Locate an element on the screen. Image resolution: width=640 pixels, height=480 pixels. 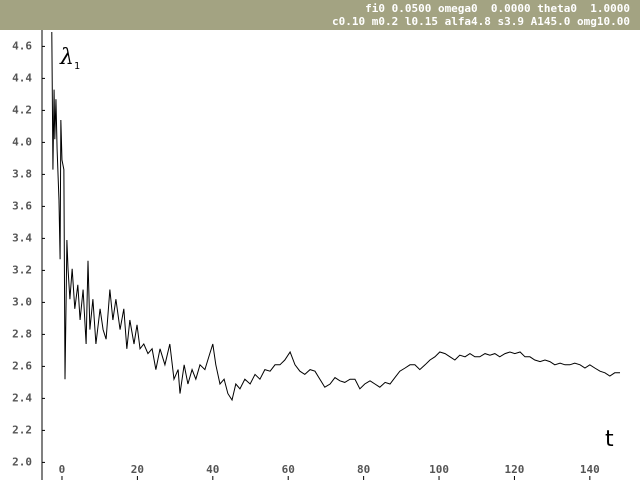
y-label: λ is located at coordinates (66, 57).